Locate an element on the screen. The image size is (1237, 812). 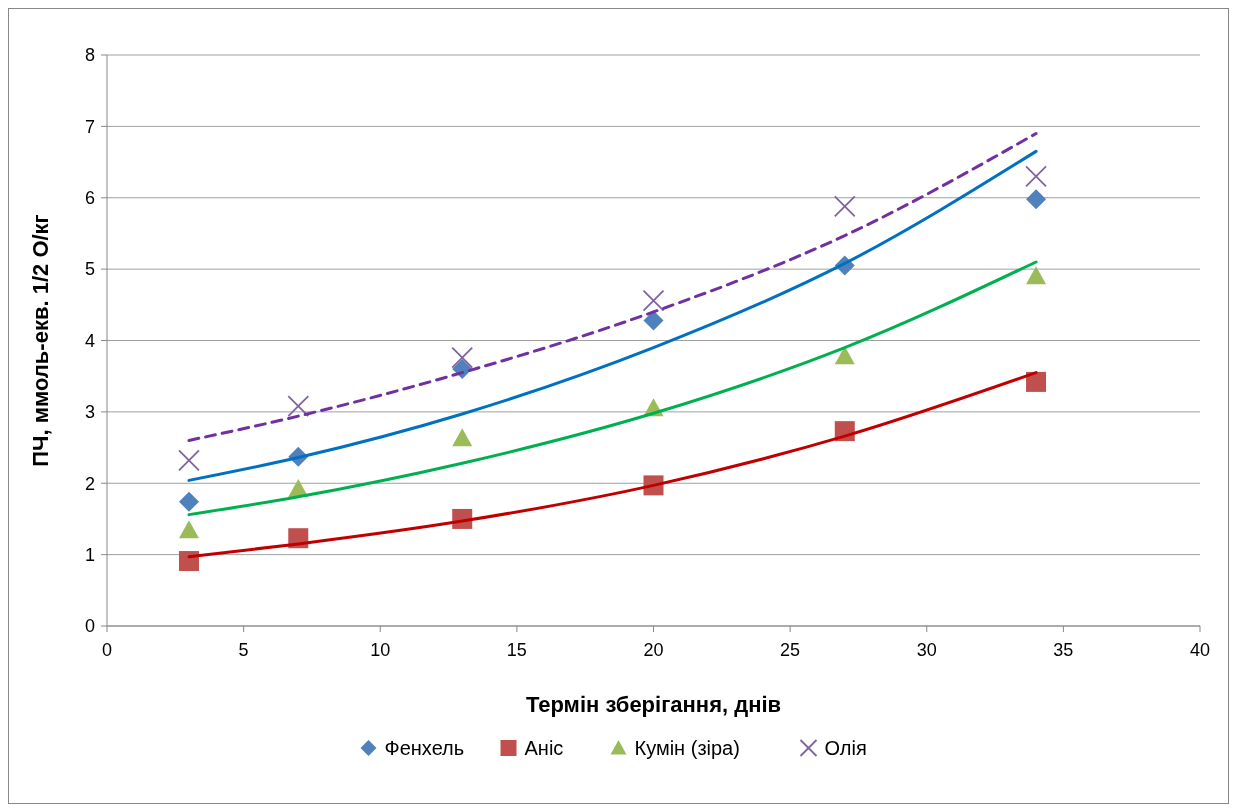
legend-label: Аніс is located at coordinates (544, 748).